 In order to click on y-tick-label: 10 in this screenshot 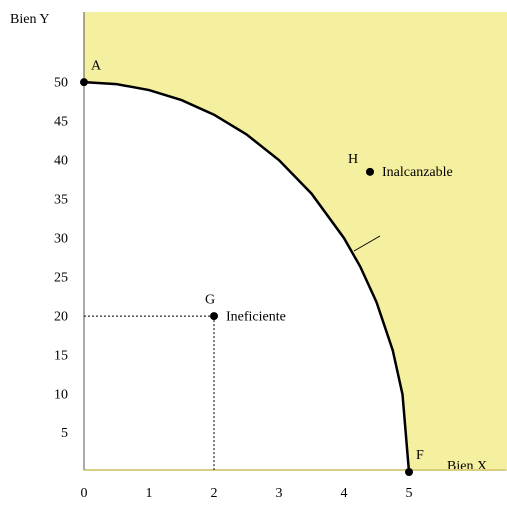, I will do `click(61, 394)`.